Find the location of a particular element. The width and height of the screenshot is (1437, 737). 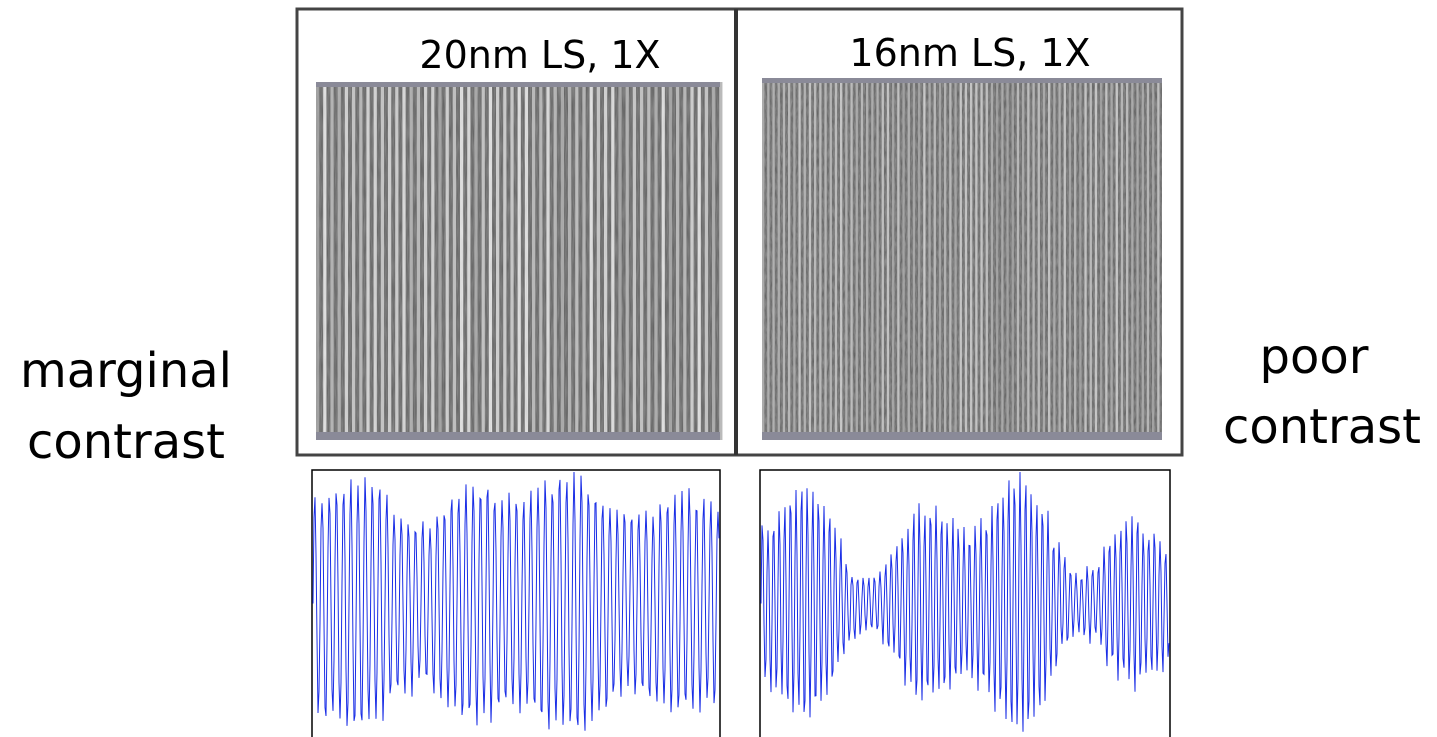

panel-title: 20nm LS, 1X is located at coordinates (539, 55).